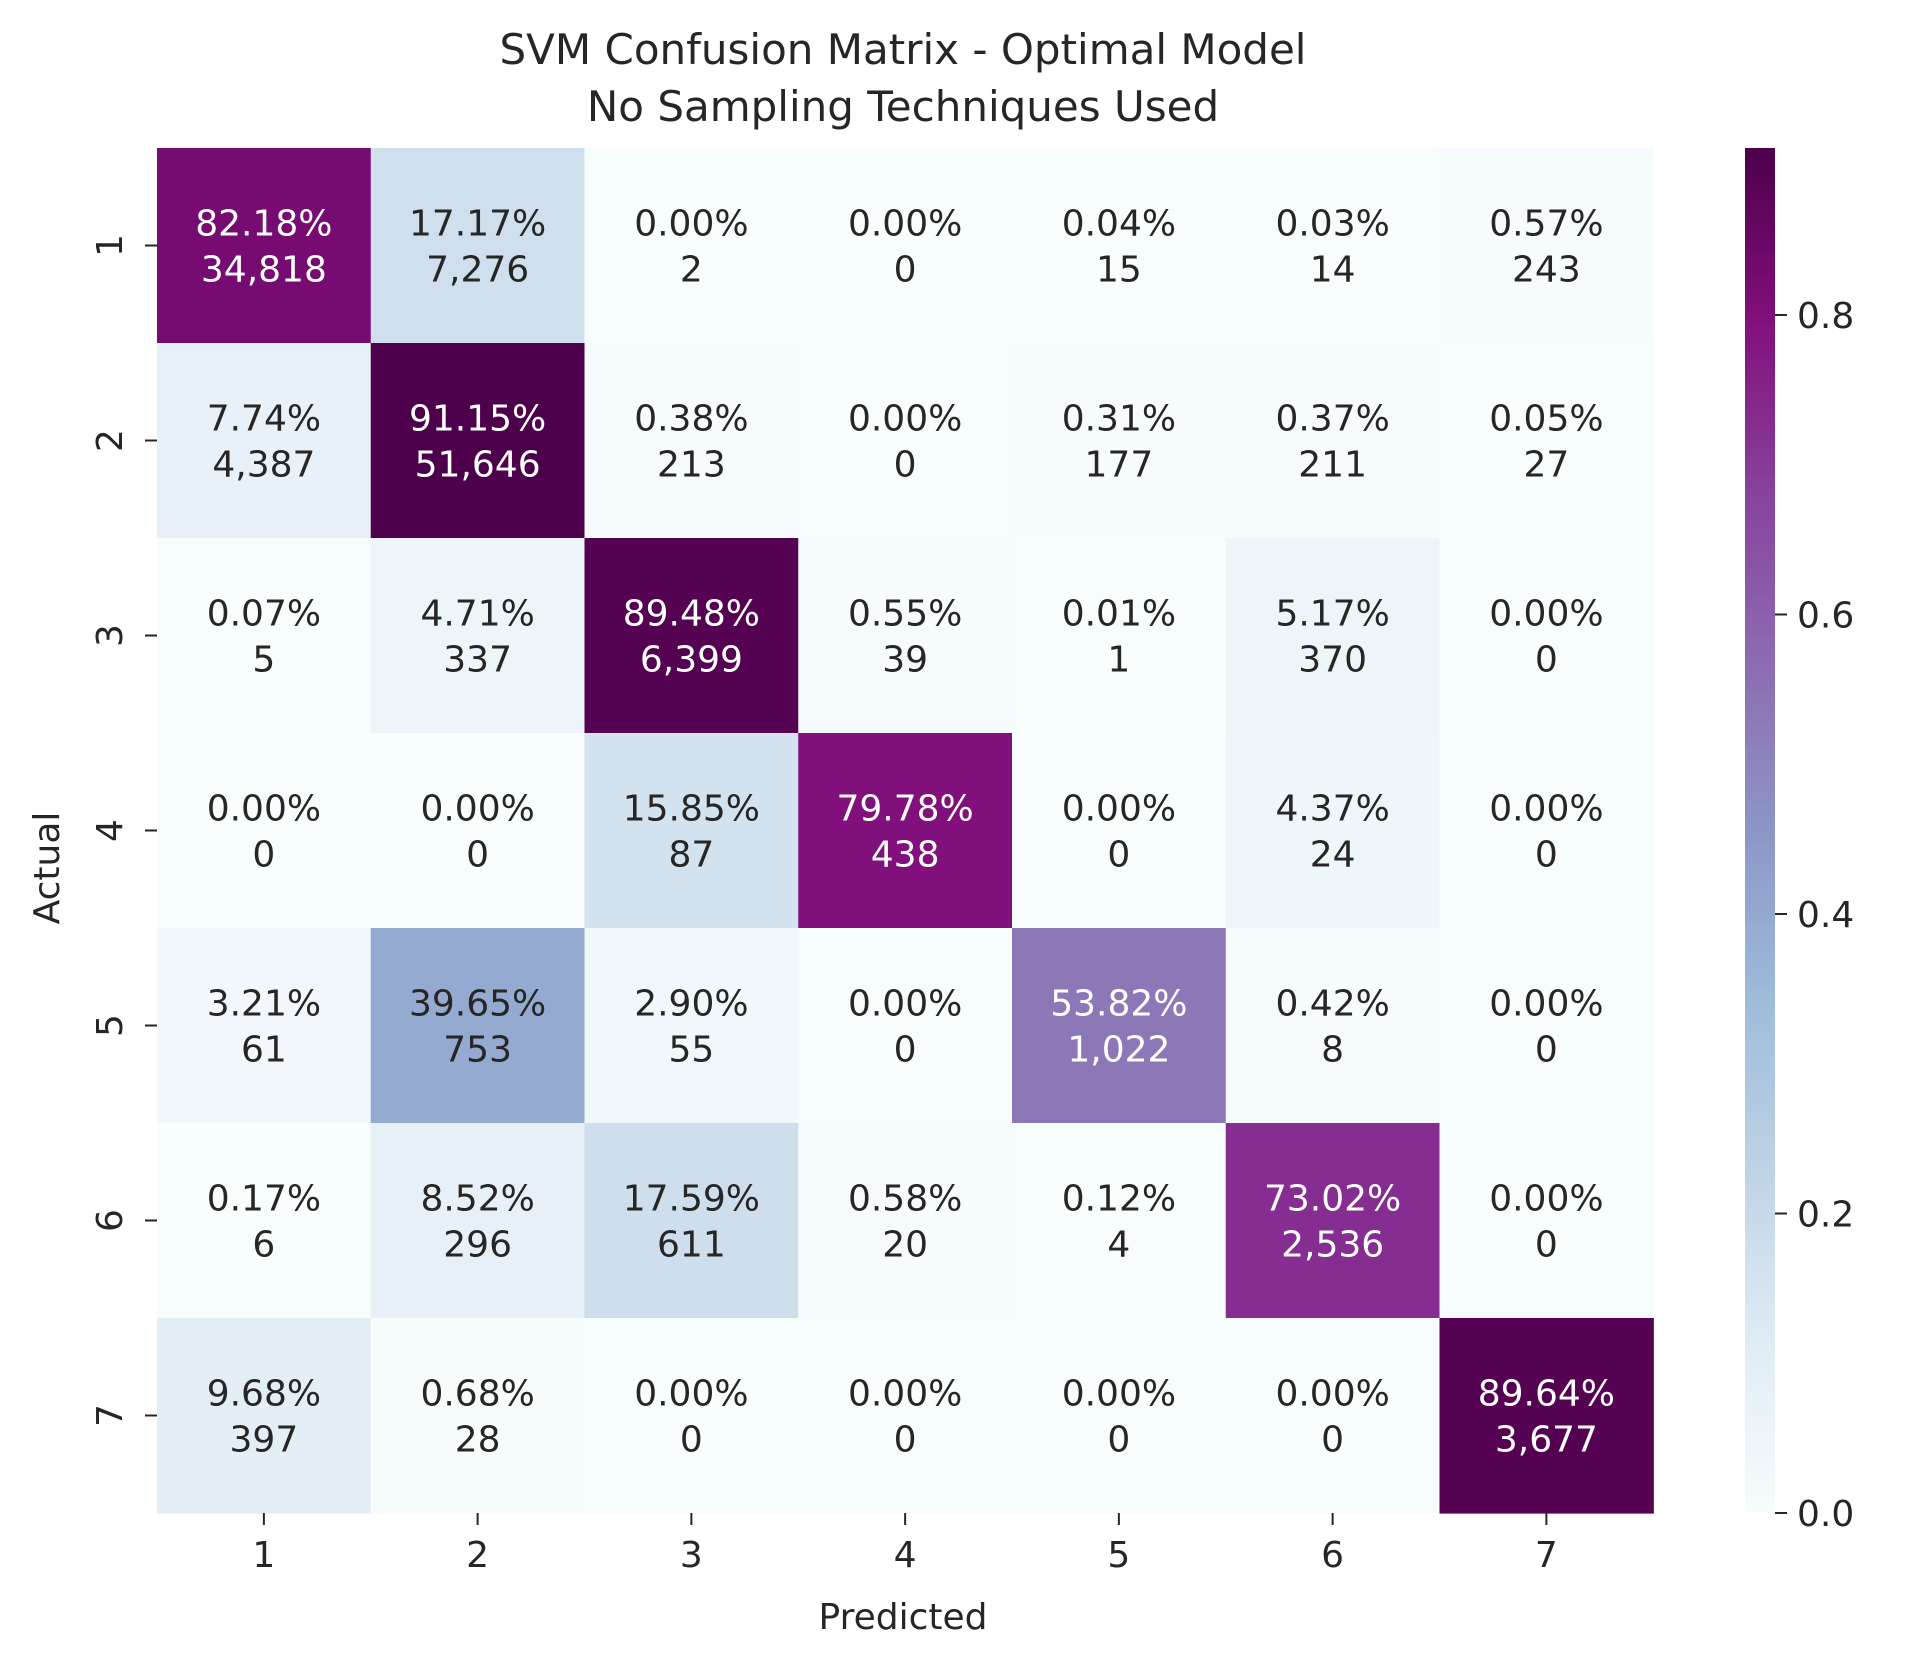 Image resolution: width=1930 pixels, height=1663 pixels. What do you see at coordinates (1119, 270) in the screenshot?
I see `cell-count-label: 15` at bounding box center [1119, 270].